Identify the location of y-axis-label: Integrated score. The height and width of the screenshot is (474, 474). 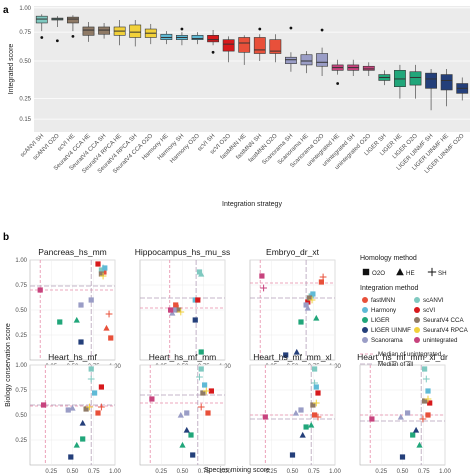
(11, 69).